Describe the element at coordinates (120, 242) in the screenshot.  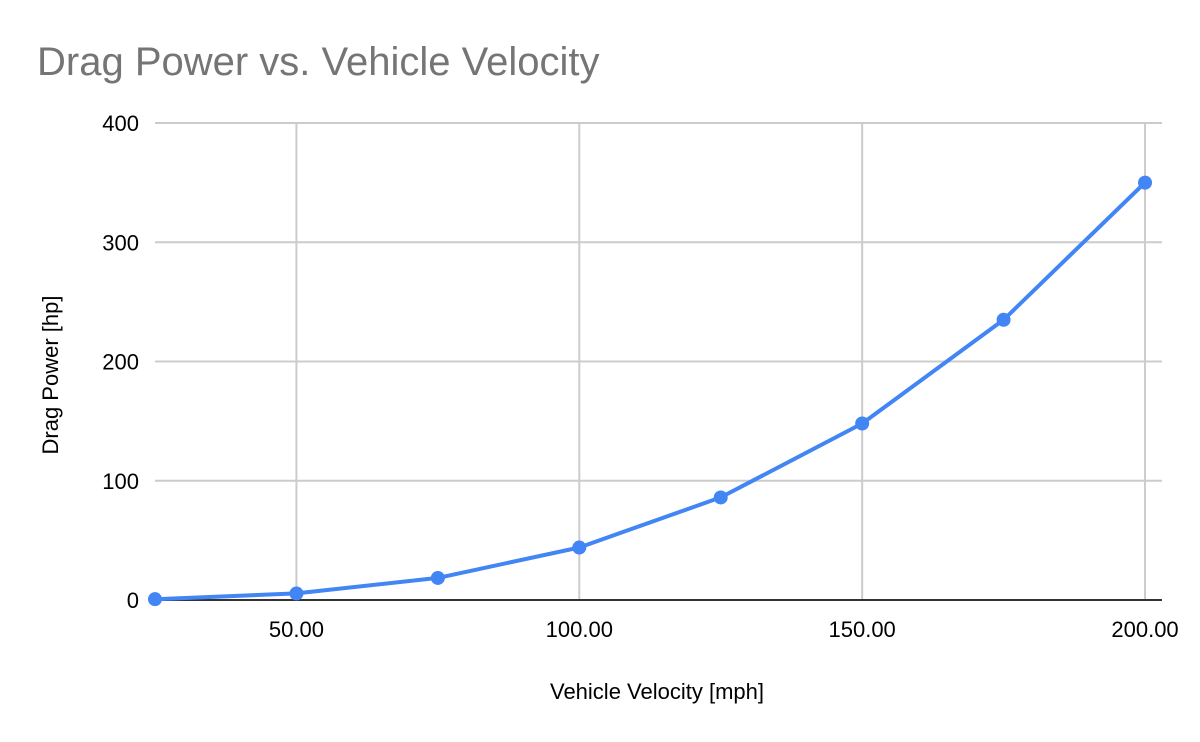
I see `y-tick-label: 300` at that location.